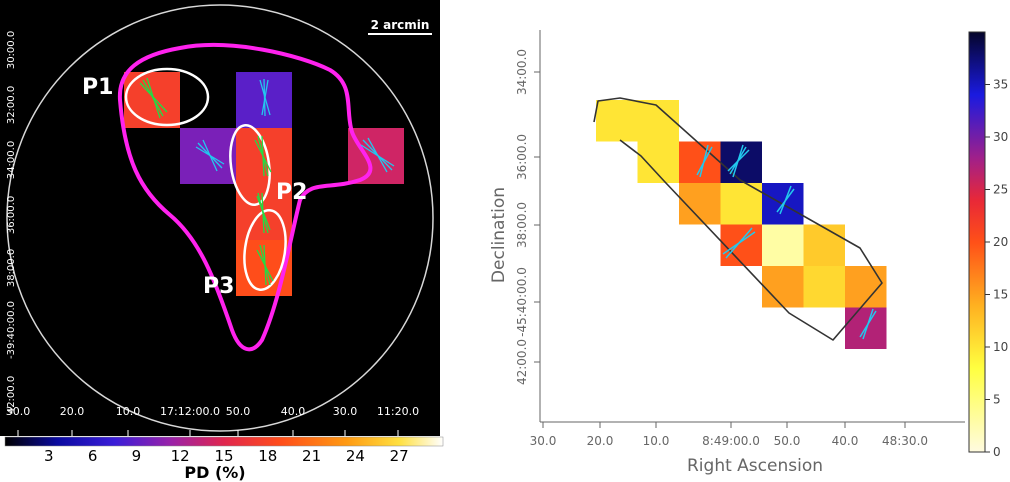 This screenshot has width=1010, height=482. What do you see at coordinates (905, 441) in the screenshot?
I see `x-tick-label: 48:30.0` at bounding box center [905, 441].